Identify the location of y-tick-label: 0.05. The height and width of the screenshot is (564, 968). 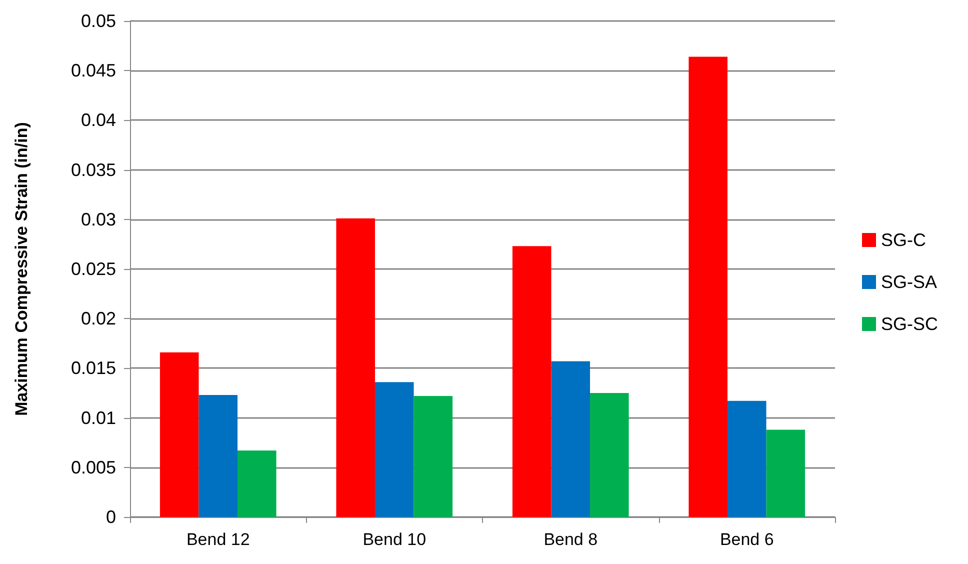
(98, 21).